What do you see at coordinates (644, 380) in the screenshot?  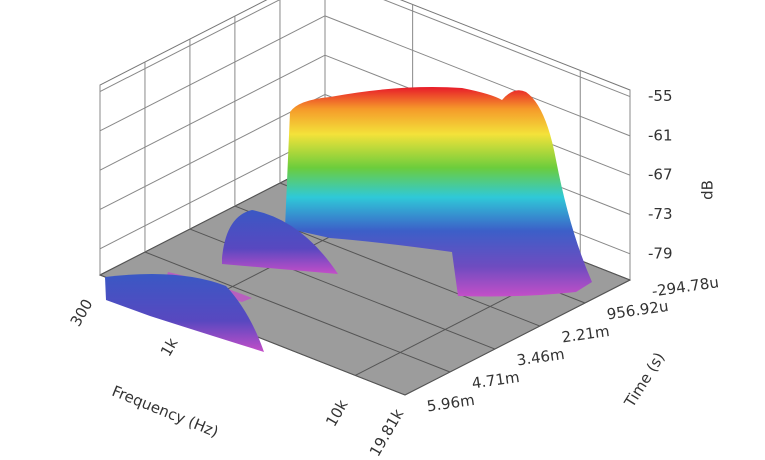 I see `y-axis-title: Time (s)` at bounding box center [644, 380].